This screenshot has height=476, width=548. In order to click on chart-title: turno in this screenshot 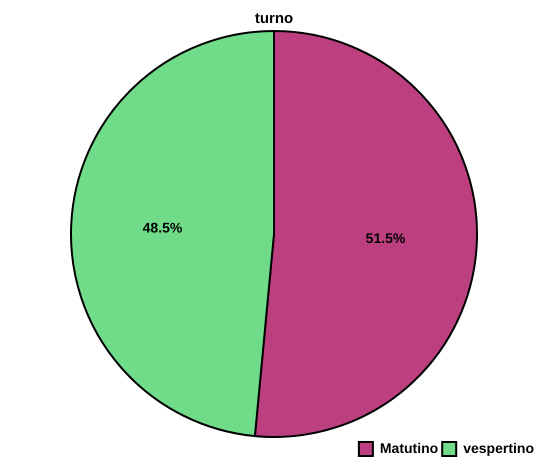, I will do `click(274, 19)`.